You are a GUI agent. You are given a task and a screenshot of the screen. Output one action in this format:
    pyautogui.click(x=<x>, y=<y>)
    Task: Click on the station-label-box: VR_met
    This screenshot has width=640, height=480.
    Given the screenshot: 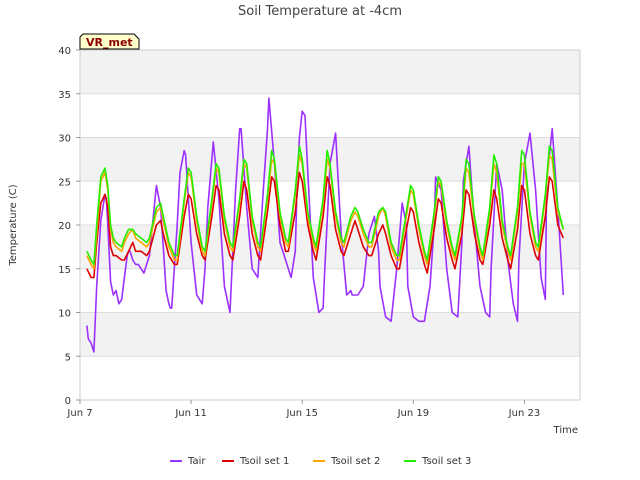 What is the action you would take?
    pyautogui.click(x=109, y=41)
    